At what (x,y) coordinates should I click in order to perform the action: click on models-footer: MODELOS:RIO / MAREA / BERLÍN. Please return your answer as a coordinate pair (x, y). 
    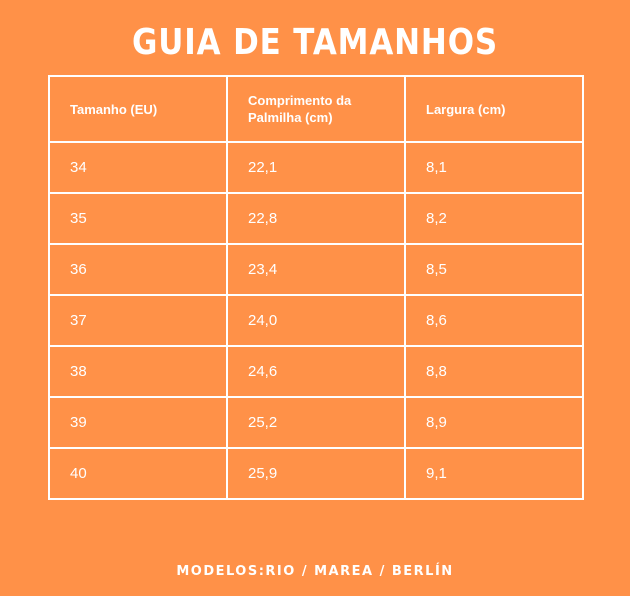
    Looking at the image, I should click on (315, 571).